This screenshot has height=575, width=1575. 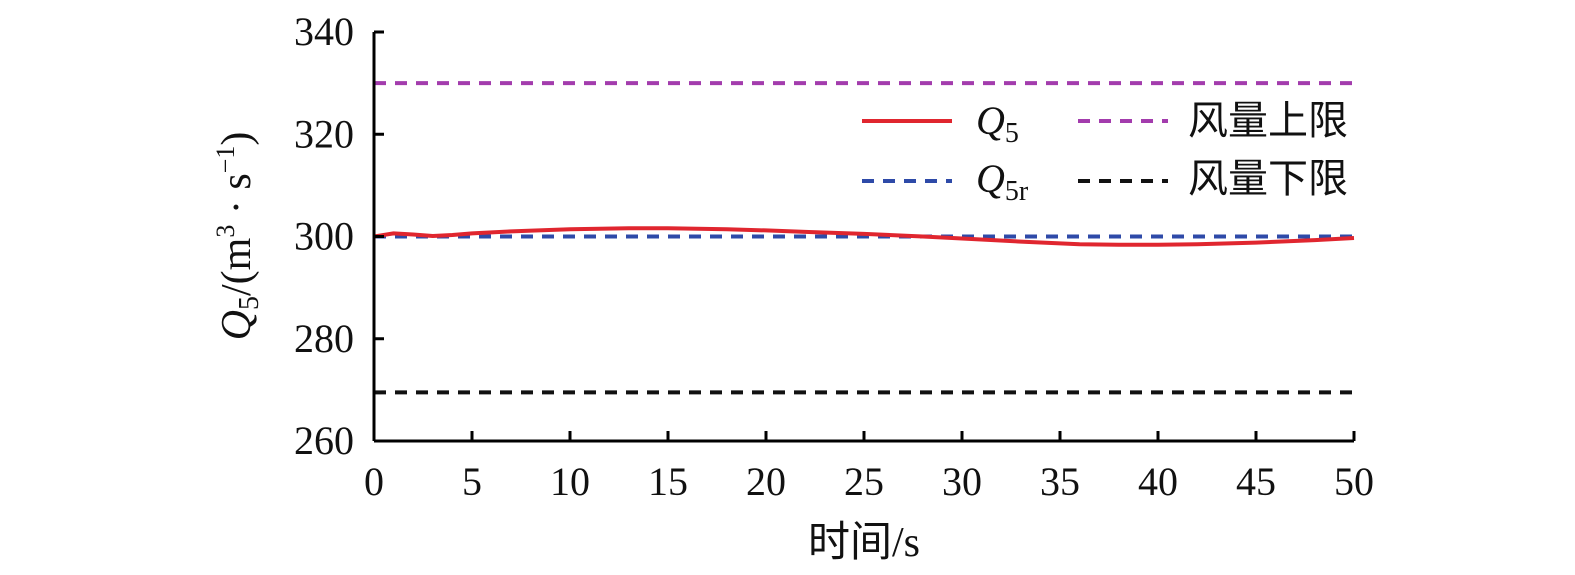 I want to click on x-tick-label: 10, so click(x=570, y=481).